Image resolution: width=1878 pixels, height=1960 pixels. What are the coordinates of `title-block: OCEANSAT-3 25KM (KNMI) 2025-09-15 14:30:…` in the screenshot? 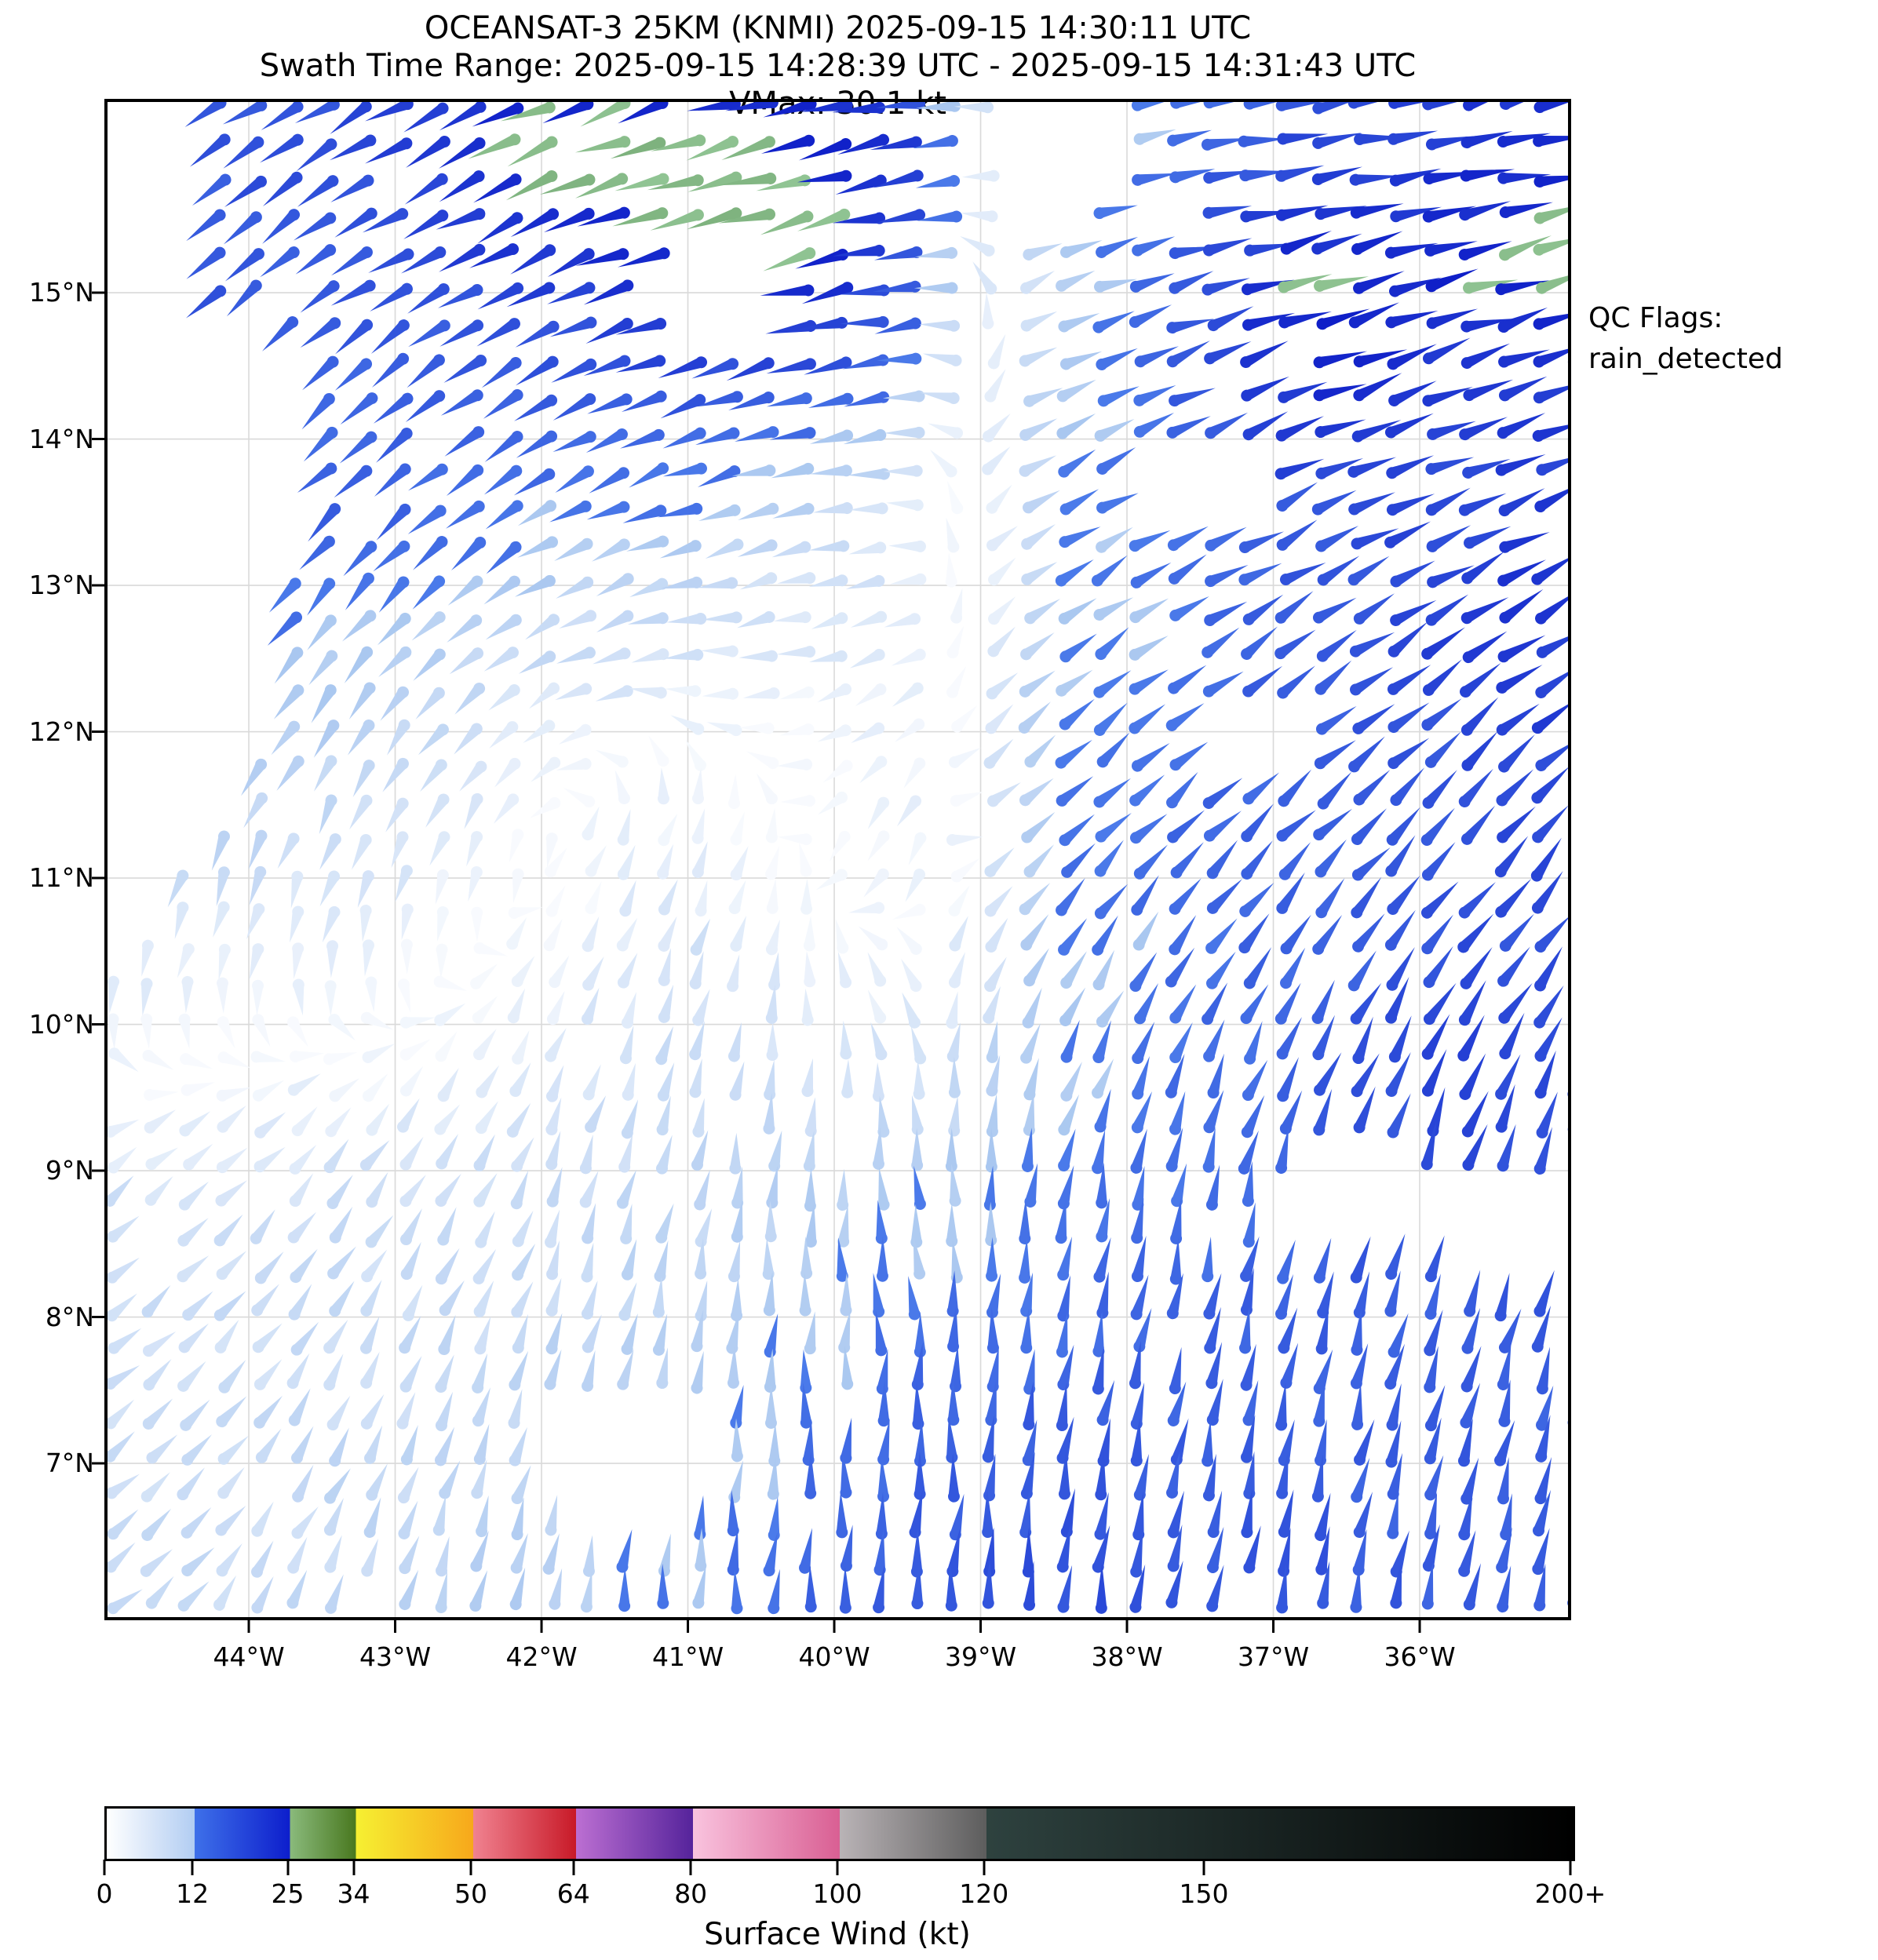 It's located at (838, 65).